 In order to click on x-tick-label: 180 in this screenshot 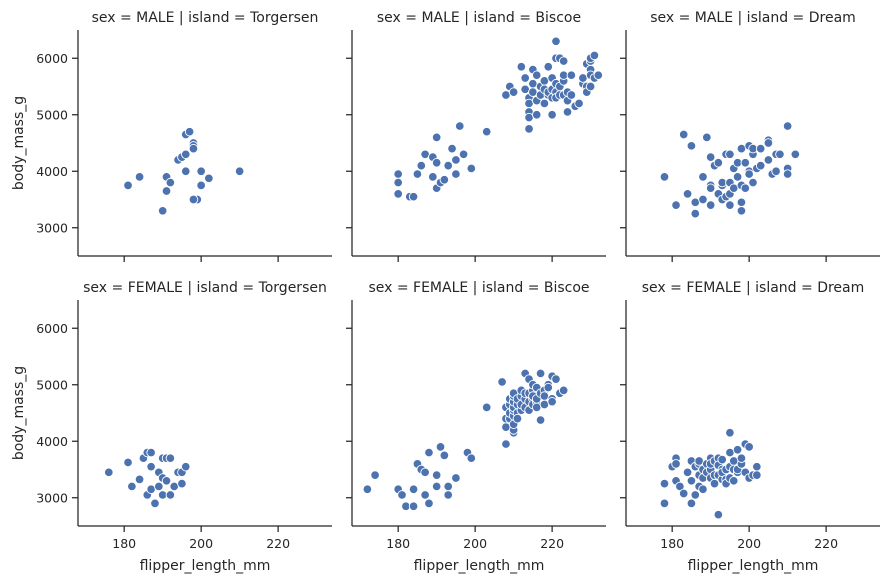, I will do `click(672, 543)`.